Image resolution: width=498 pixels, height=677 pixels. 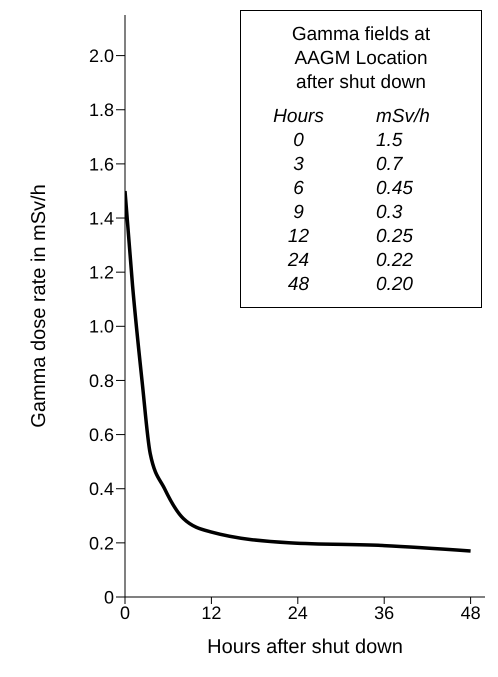 What do you see at coordinates (101, 543) in the screenshot?
I see `y-tick-label: 0.2` at bounding box center [101, 543].